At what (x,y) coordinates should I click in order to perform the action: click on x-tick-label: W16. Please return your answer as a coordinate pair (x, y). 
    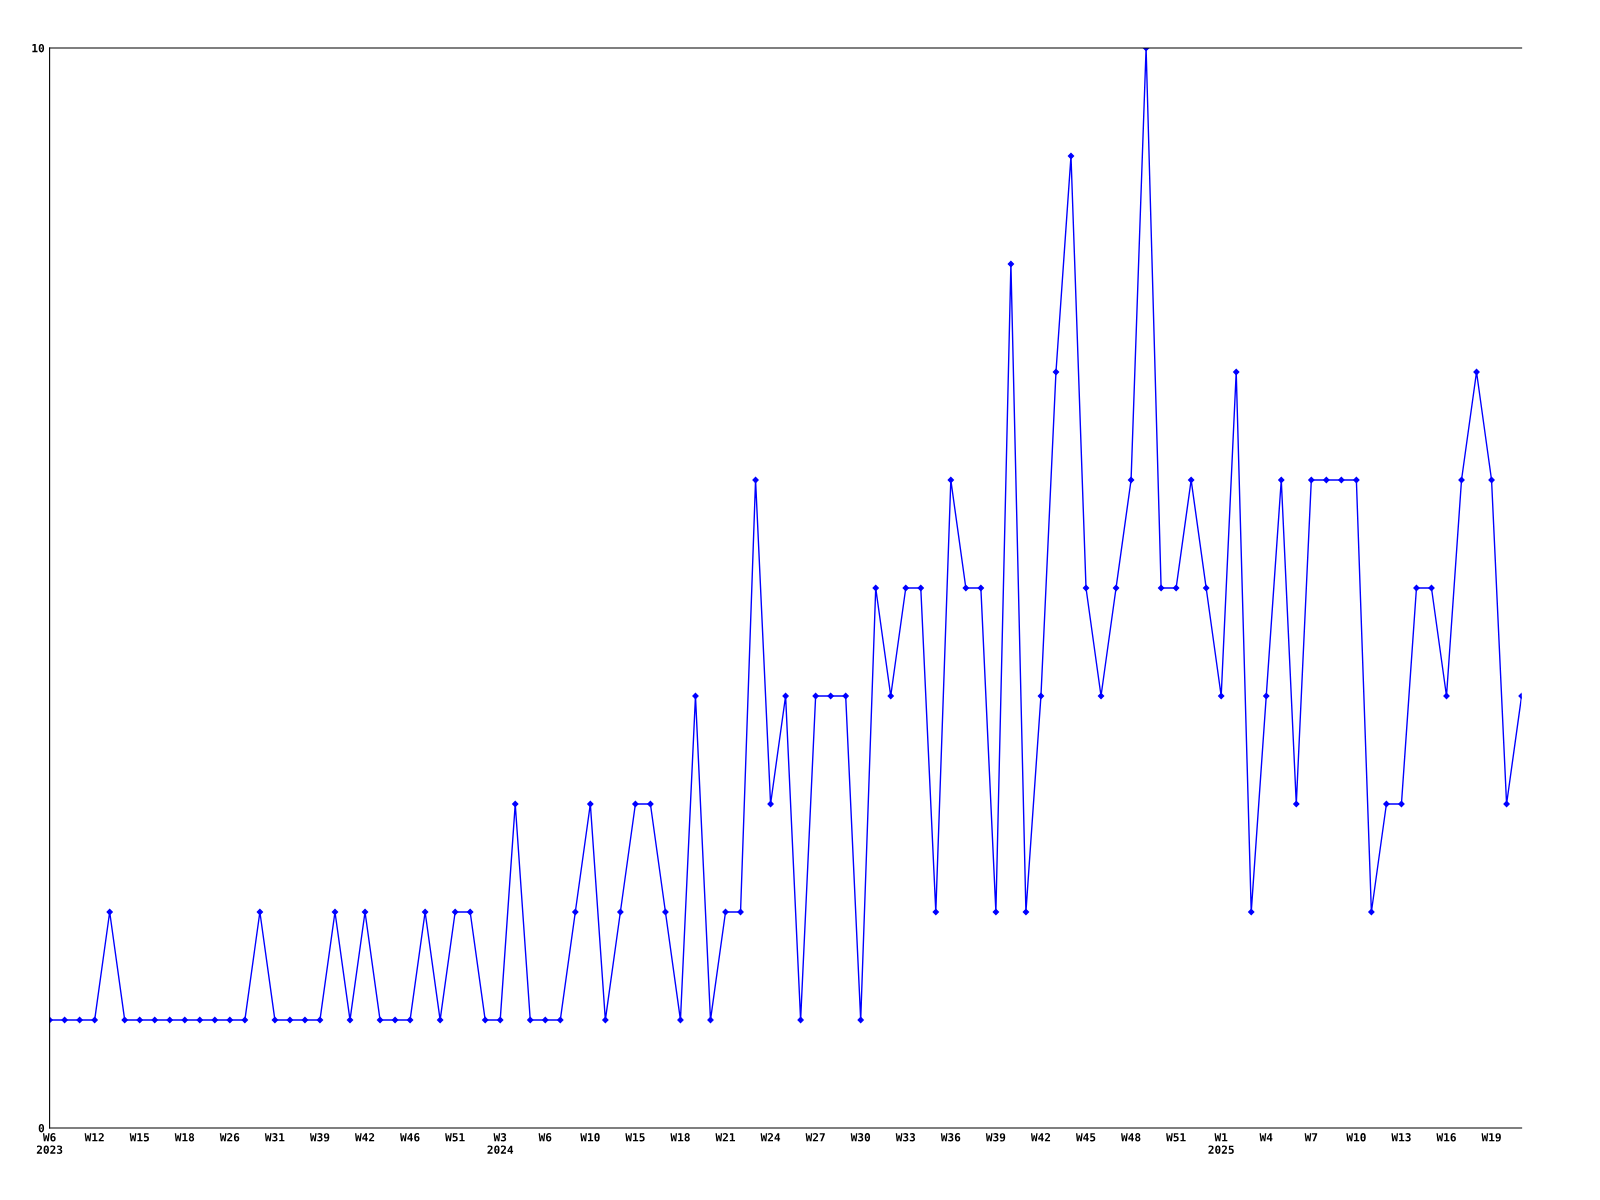
    Looking at the image, I should click on (1446, 1137).